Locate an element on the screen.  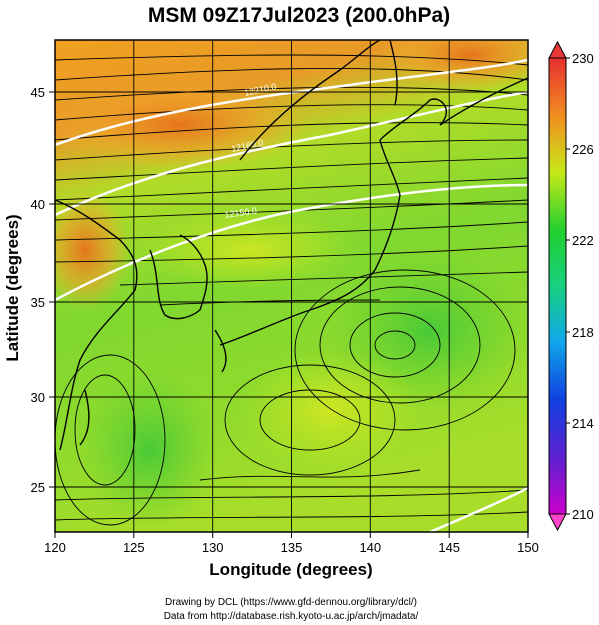
warm-anomaly-w is located at coordinates (92, 250).